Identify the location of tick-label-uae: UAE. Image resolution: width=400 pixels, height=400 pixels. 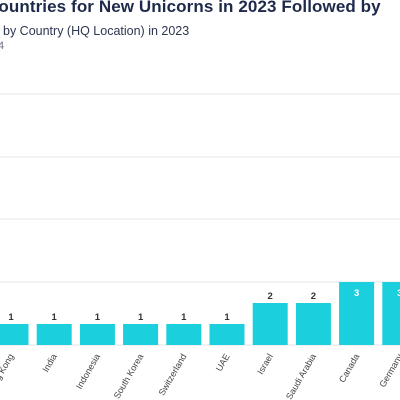
(223, 362).